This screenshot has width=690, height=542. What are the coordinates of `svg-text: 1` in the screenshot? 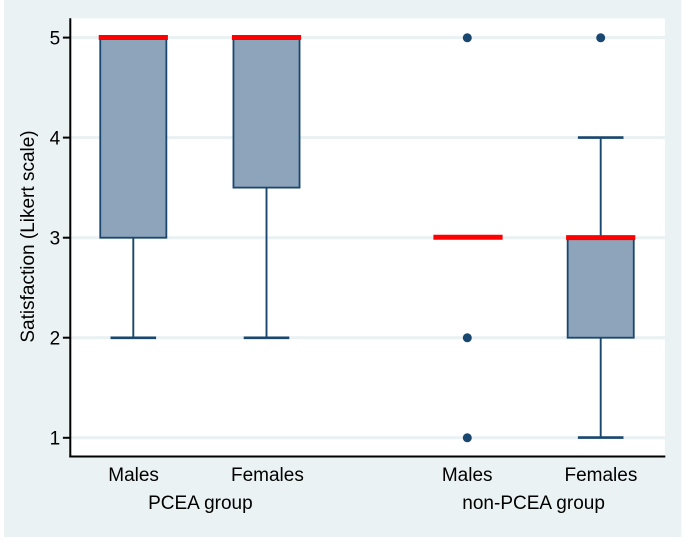 It's located at (55, 439).